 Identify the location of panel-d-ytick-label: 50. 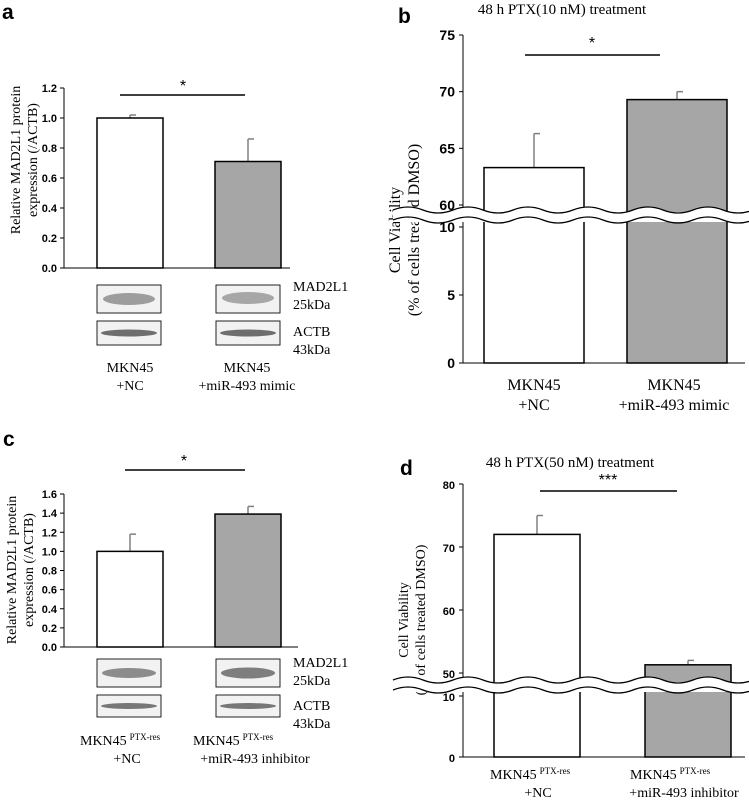
(449, 675).